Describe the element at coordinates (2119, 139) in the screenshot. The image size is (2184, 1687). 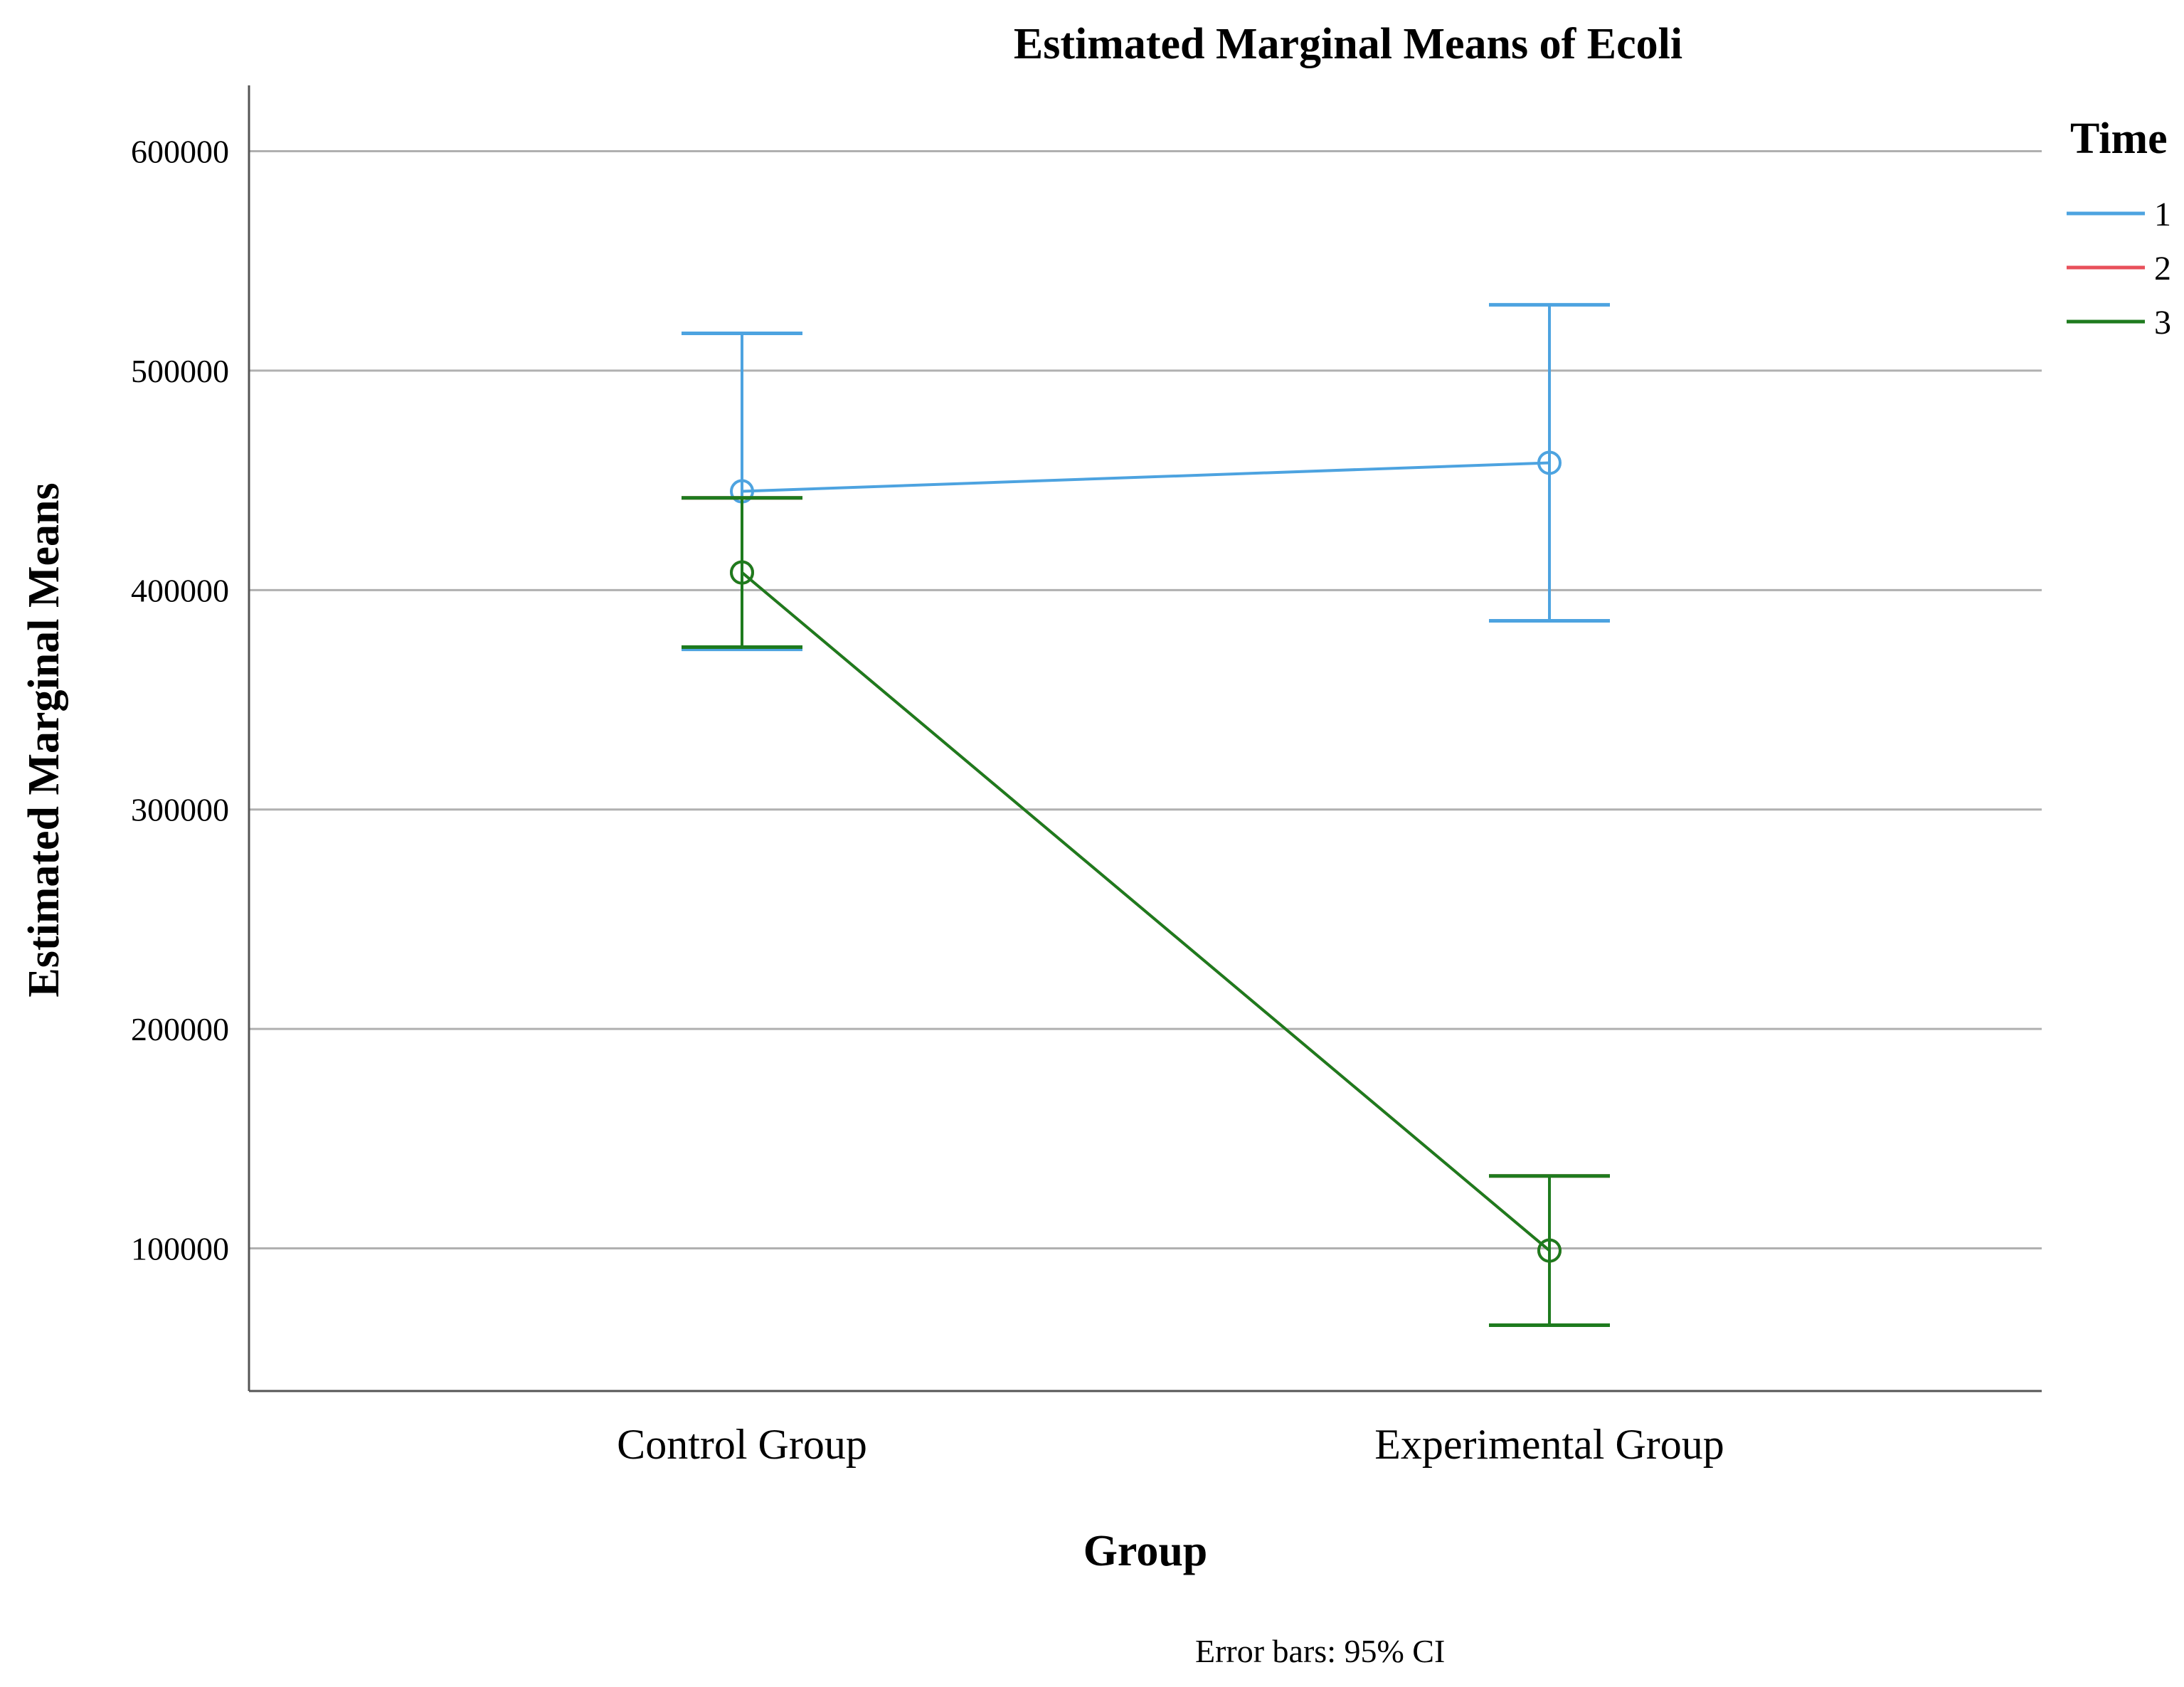
I see `legend-title: Time` at that location.